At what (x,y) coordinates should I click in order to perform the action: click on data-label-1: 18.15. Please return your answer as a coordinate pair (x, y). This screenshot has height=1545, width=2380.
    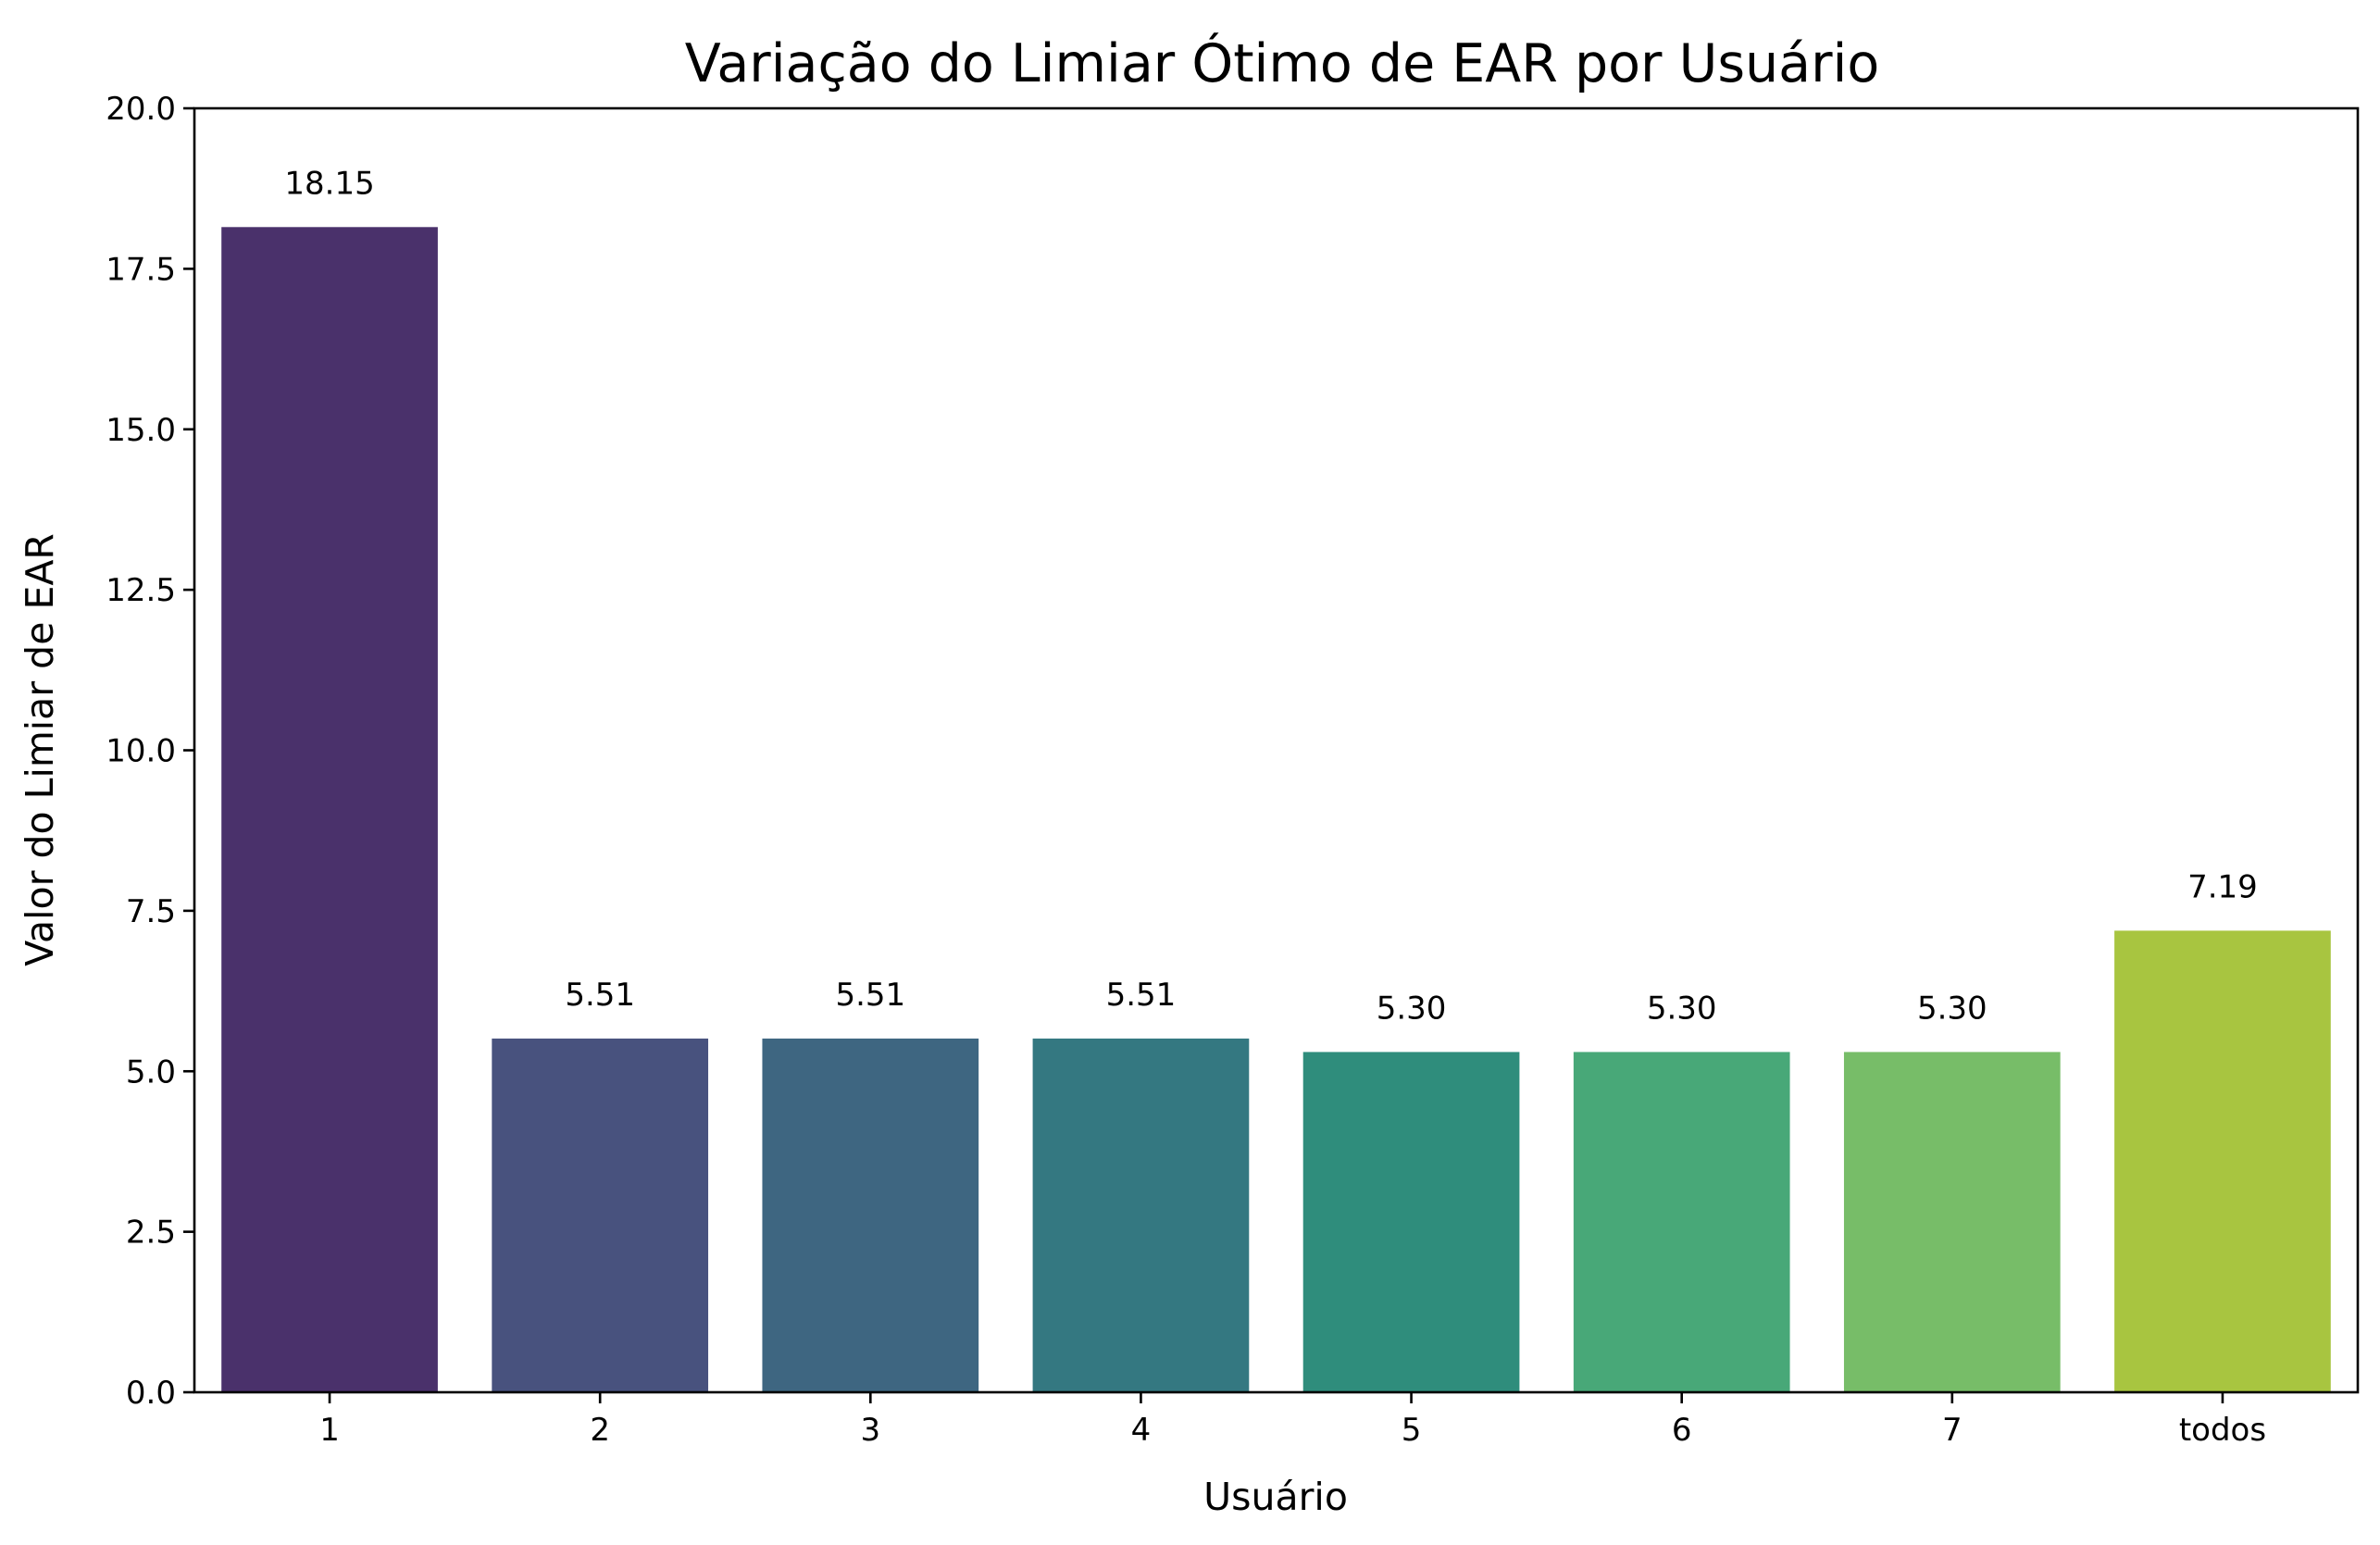
    Looking at the image, I should click on (329, 183).